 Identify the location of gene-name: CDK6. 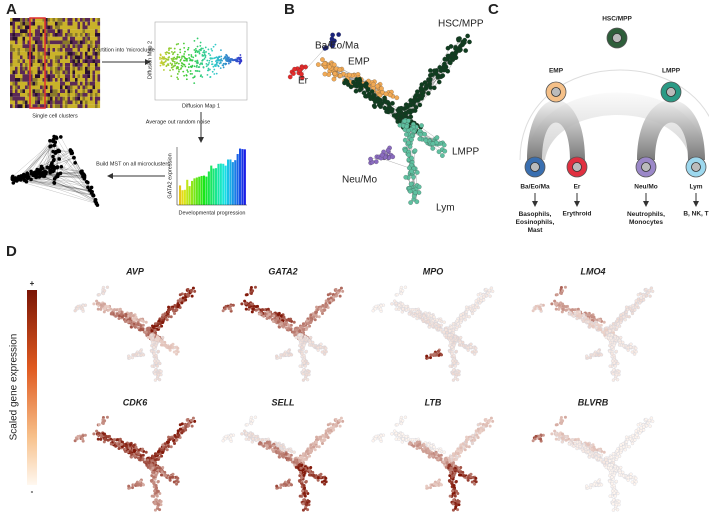
(135, 402).